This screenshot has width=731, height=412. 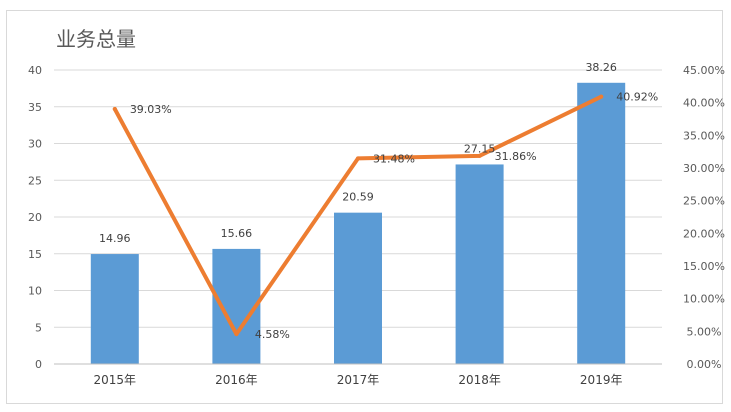 What do you see at coordinates (38, 364) in the screenshot?
I see `left-y-tick-label: 0` at bounding box center [38, 364].